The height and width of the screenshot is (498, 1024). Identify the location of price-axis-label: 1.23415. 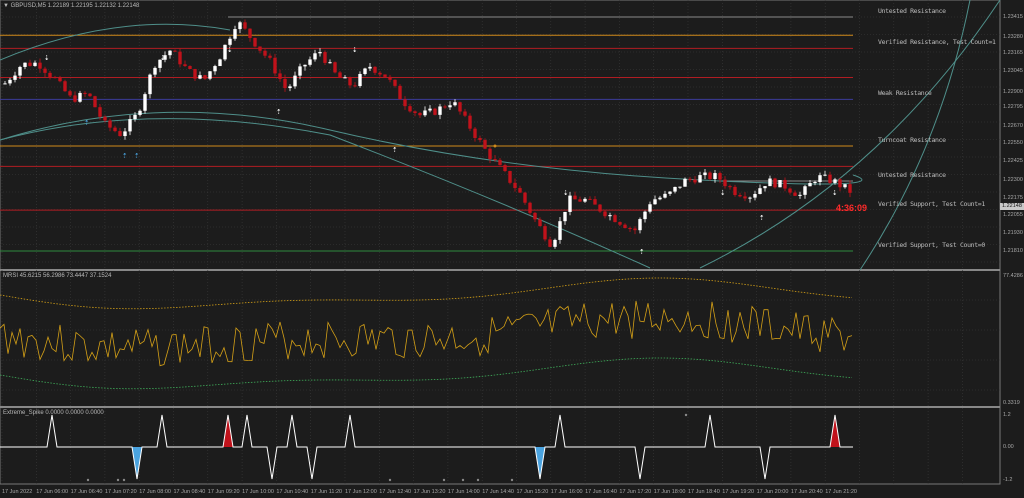
(1013, 17).